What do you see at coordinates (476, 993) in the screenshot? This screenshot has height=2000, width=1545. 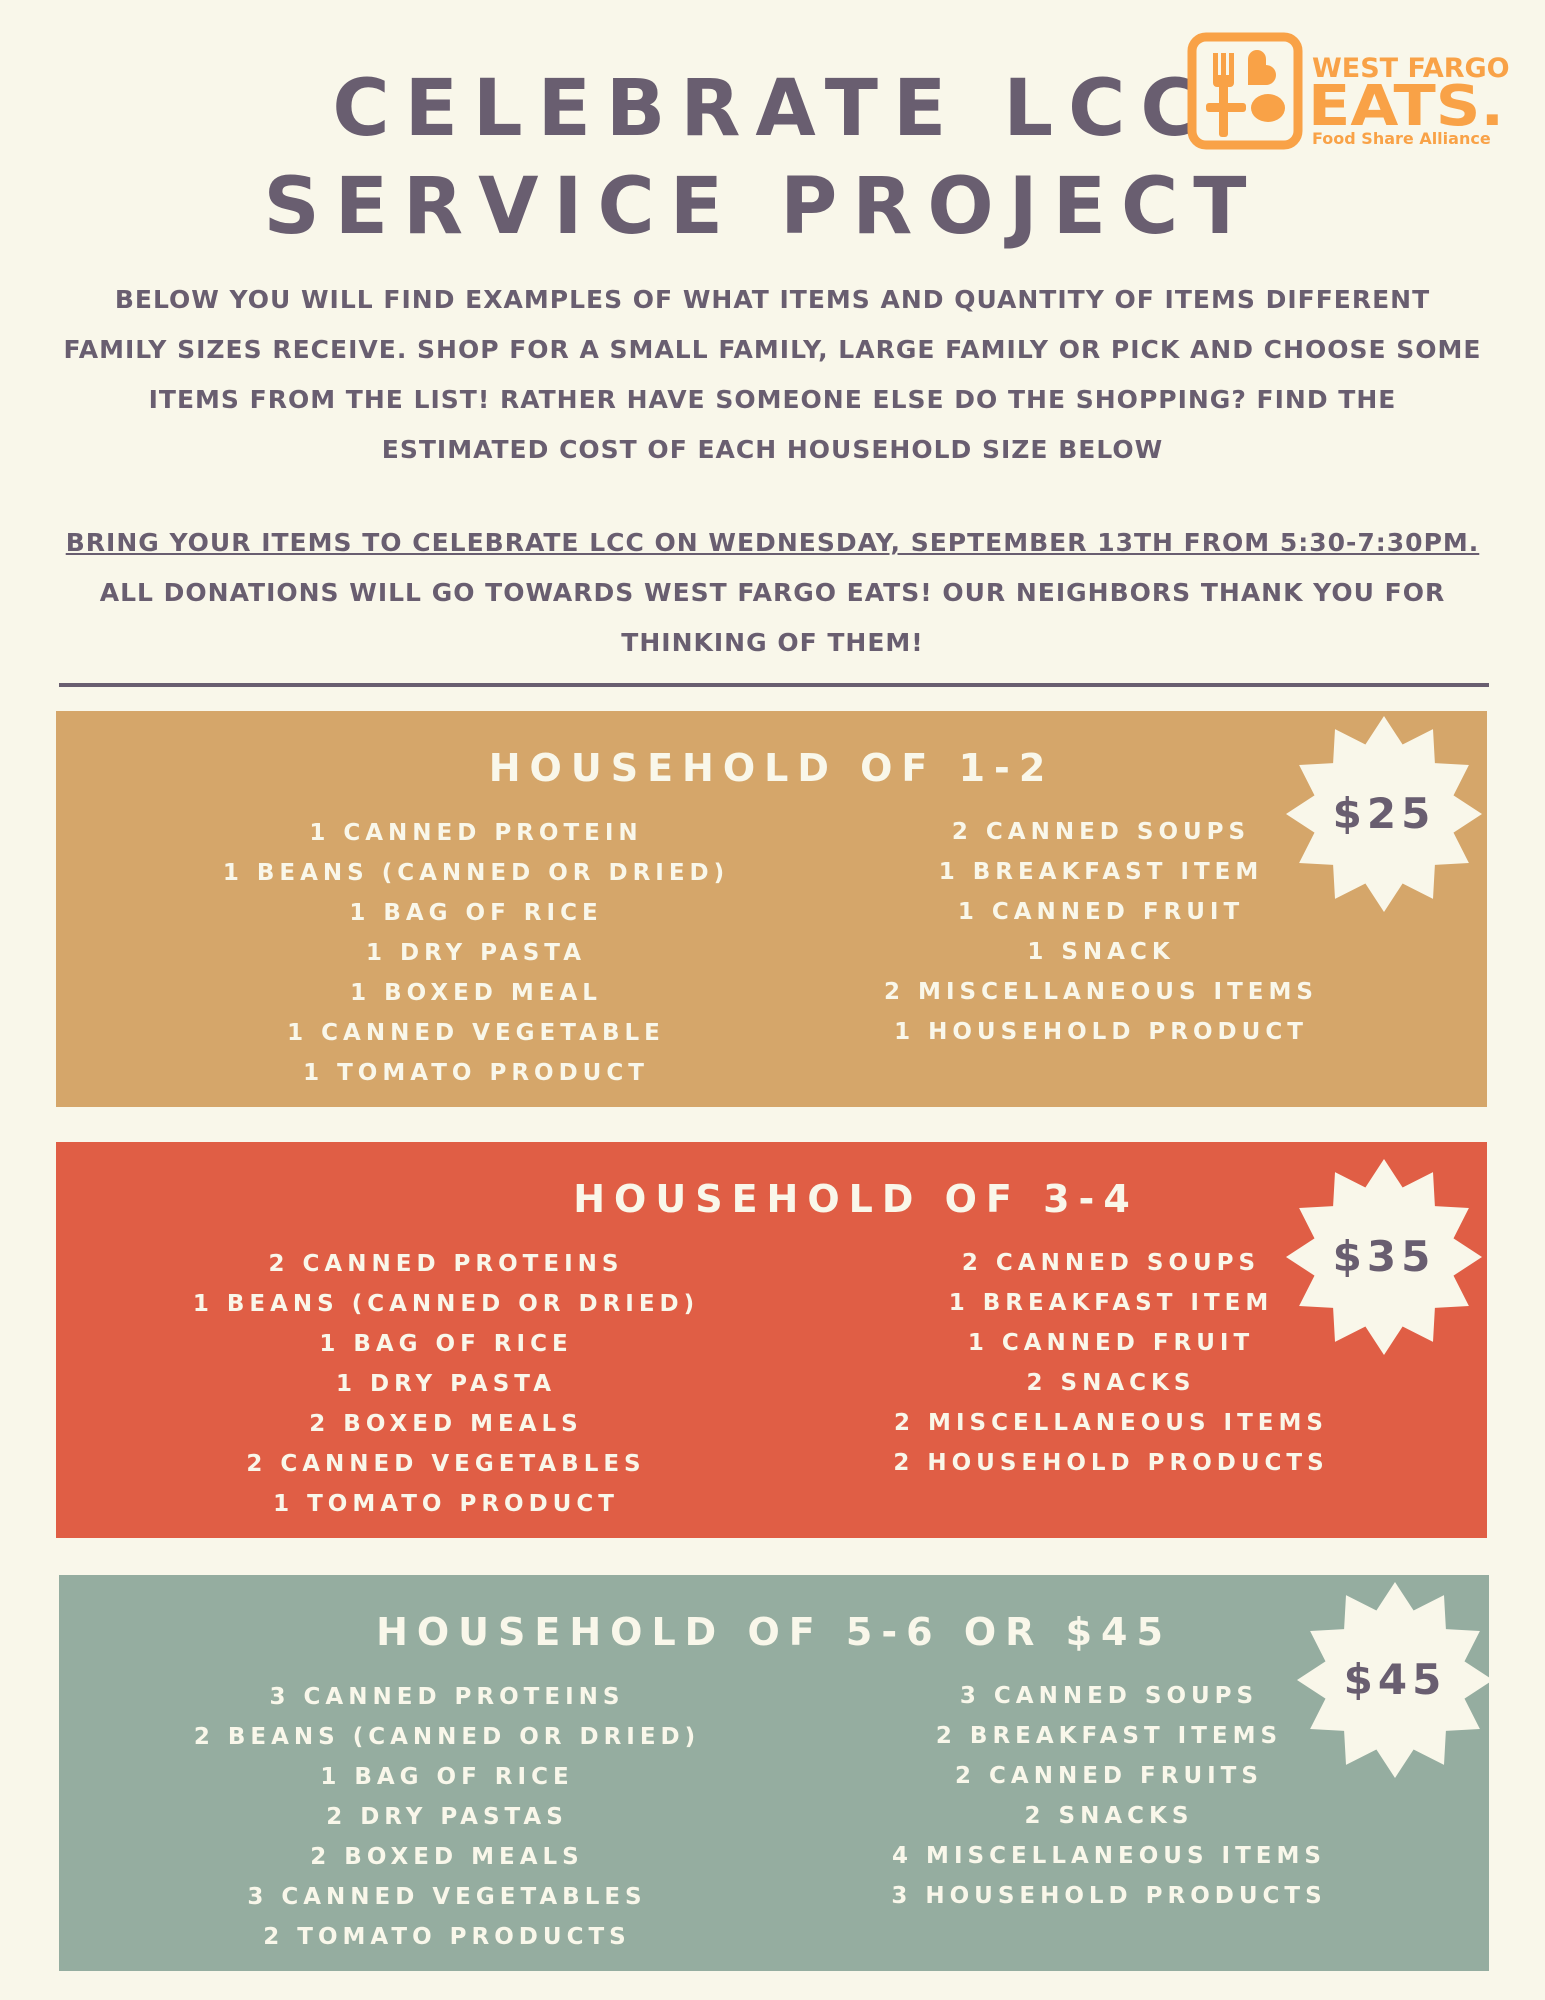 I see `list-item: 1 BOXED MEAL` at bounding box center [476, 993].